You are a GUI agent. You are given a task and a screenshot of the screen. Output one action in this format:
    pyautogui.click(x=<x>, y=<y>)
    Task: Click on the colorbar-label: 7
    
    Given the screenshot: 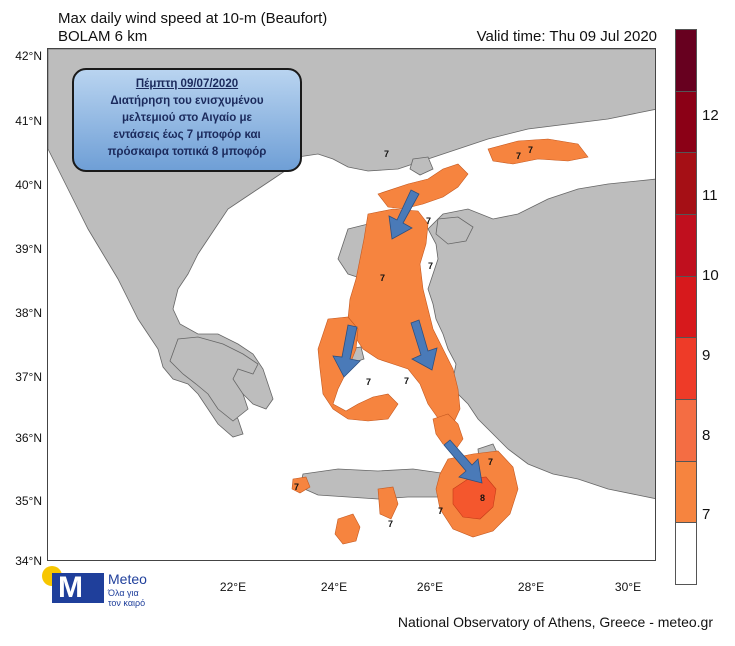 What is the action you would take?
    pyautogui.click(x=706, y=514)
    